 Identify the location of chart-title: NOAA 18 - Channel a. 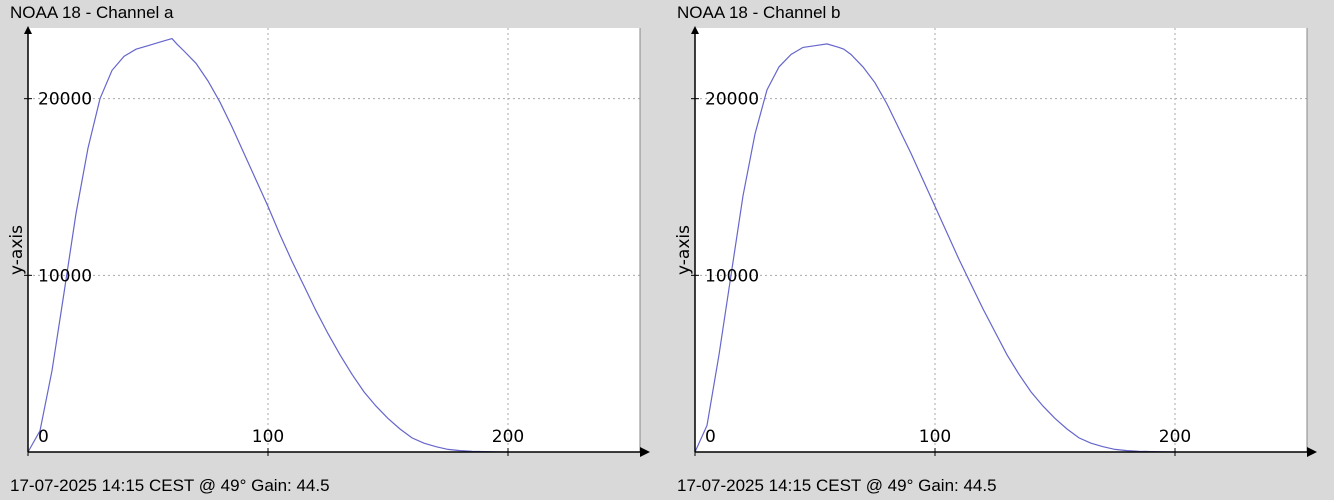
(92, 12).